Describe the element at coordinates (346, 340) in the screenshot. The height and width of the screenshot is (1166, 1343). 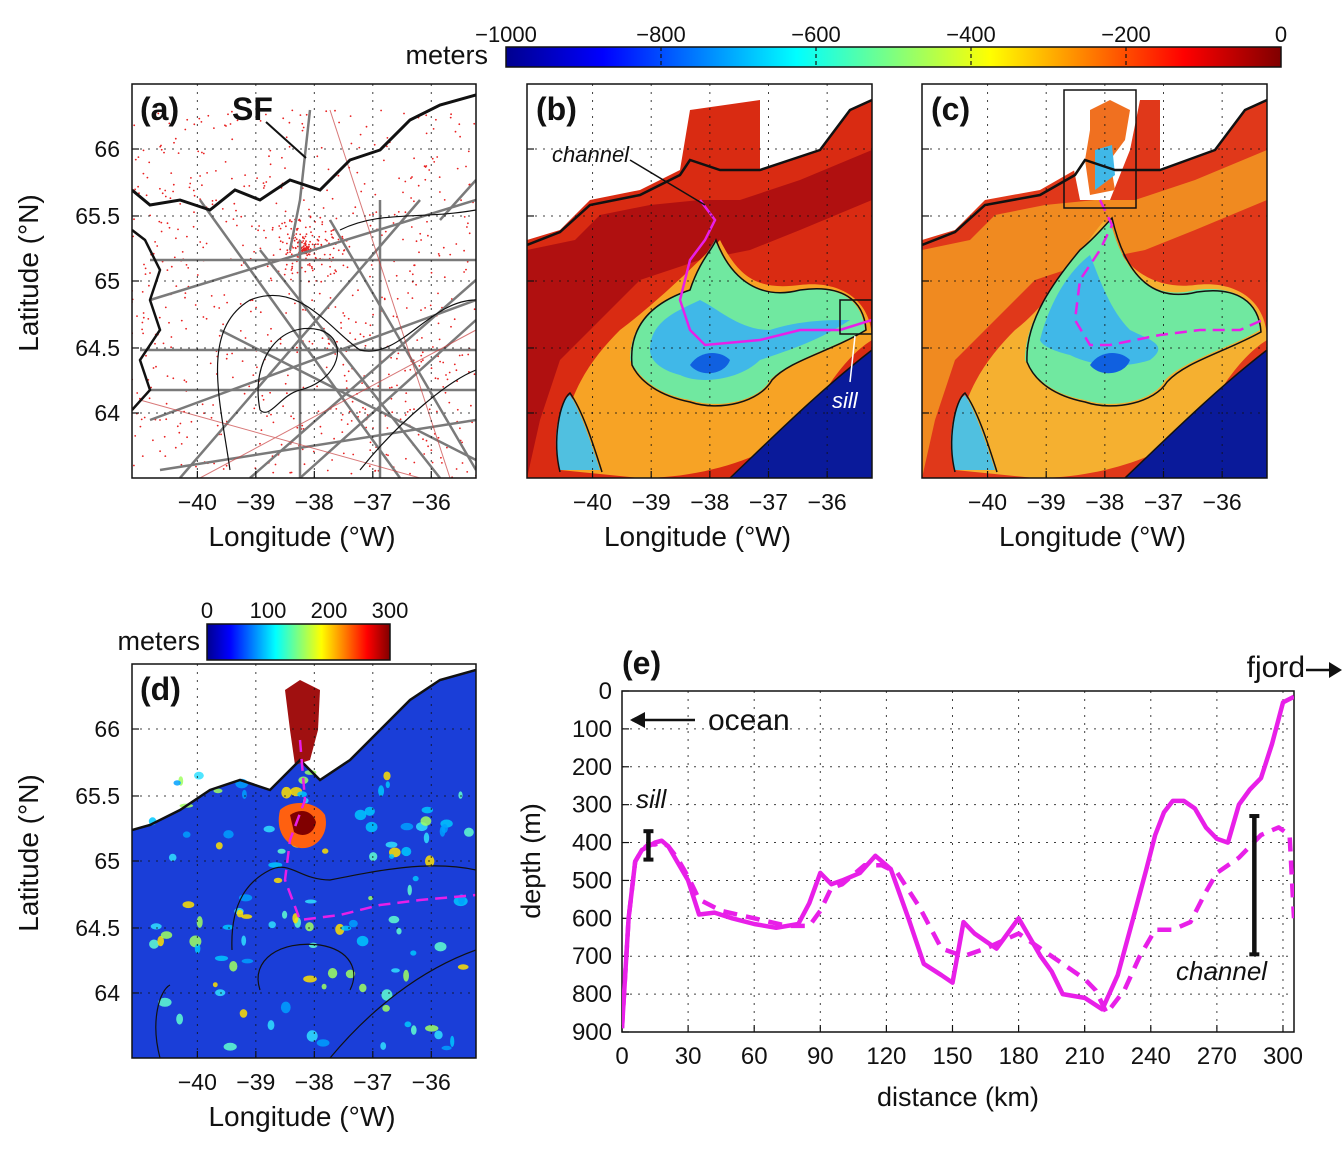
I see `panel-a-contours` at that location.